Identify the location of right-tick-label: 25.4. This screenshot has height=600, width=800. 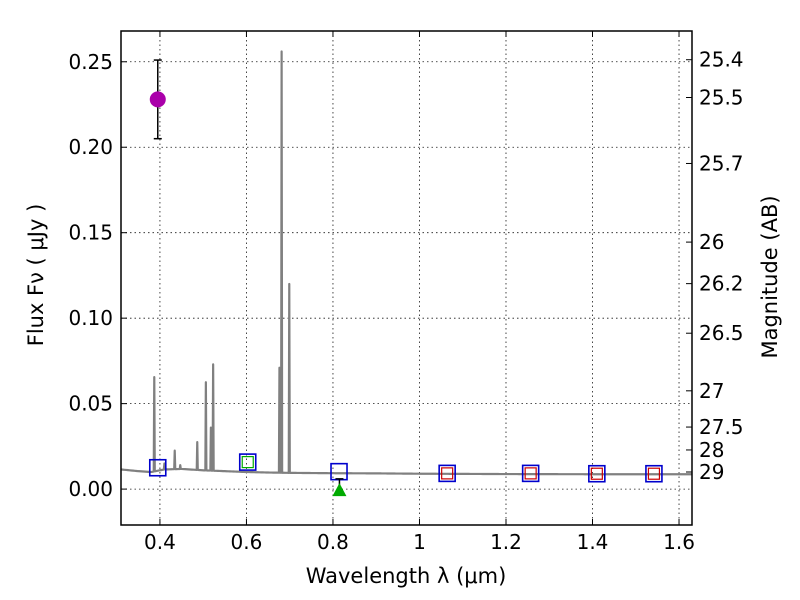
(721, 60).